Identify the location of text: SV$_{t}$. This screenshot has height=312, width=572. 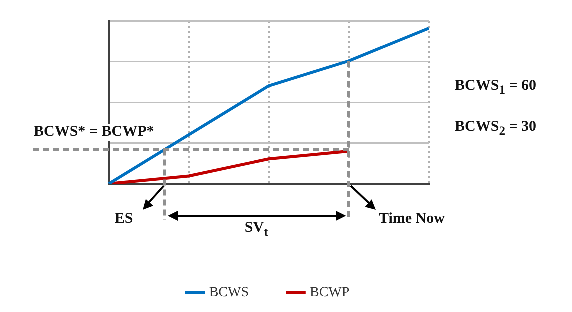
(256, 230).